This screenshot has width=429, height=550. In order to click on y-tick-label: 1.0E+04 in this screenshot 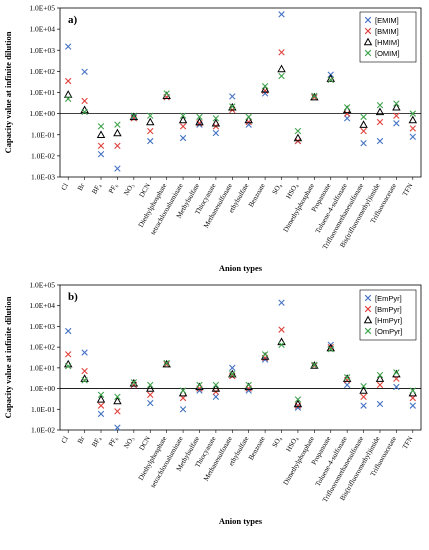, I will do `click(42, 29)`.